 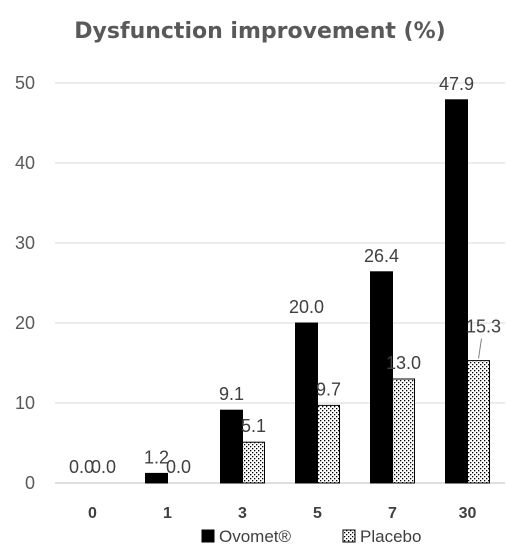 What do you see at coordinates (25, 323) in the screenshot?
I see `y-tick-label: 20` at bounding box center [25, 323].